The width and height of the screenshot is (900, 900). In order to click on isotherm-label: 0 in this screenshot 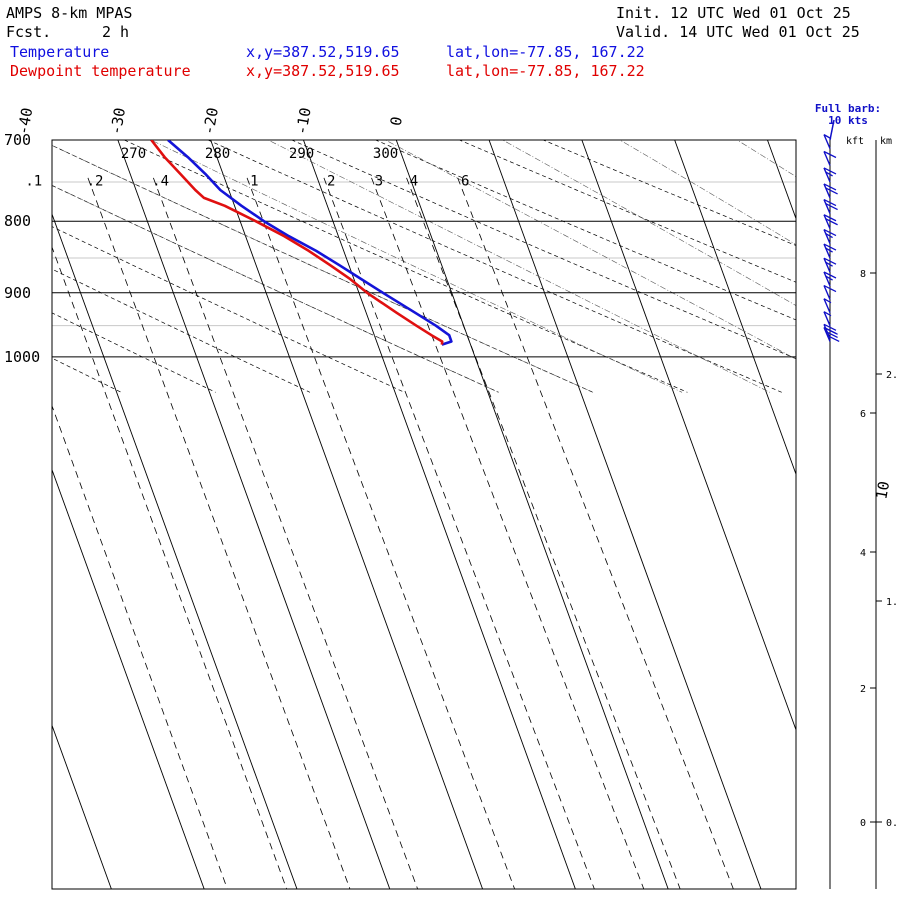, I will do `click(396, 121)`.